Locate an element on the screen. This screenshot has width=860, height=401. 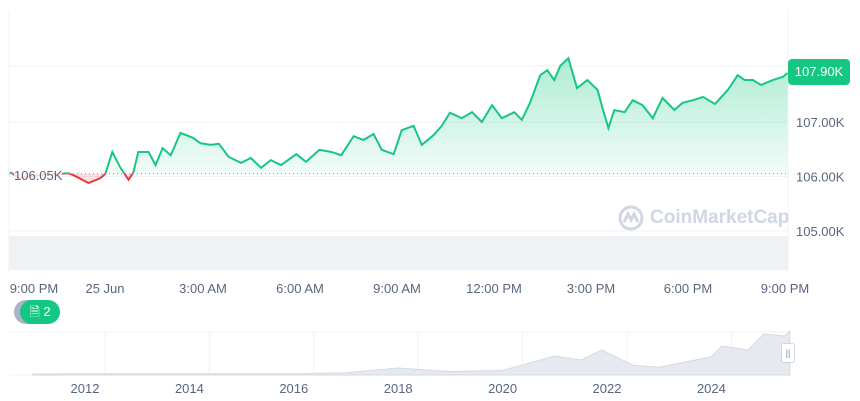
watermark: CoinMarketCap is located at coordinates (703, 218).